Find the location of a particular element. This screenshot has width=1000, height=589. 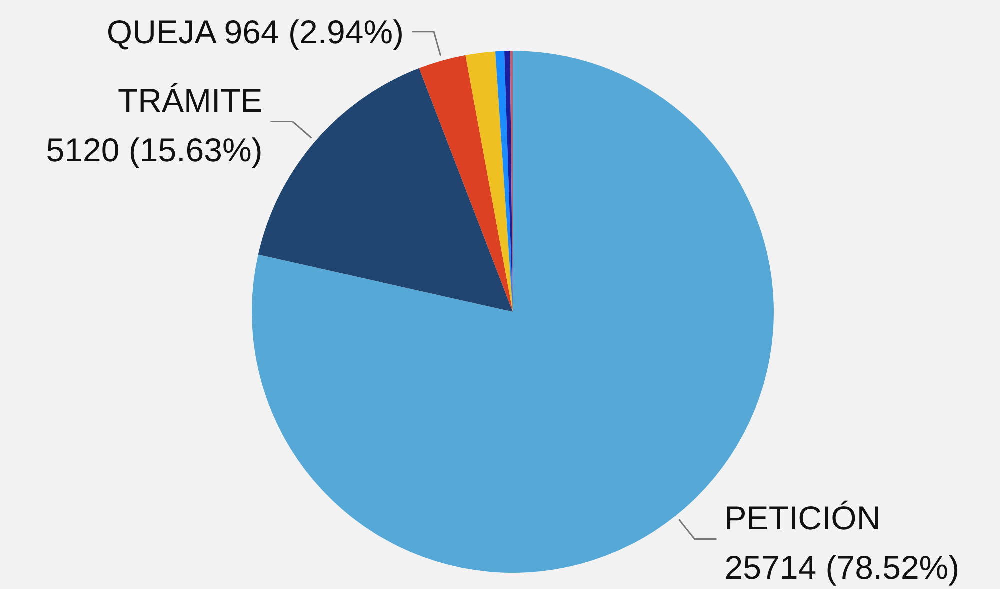

slice-label: QUEJA 964 (2.94%) is located at coordinates (255, 31).